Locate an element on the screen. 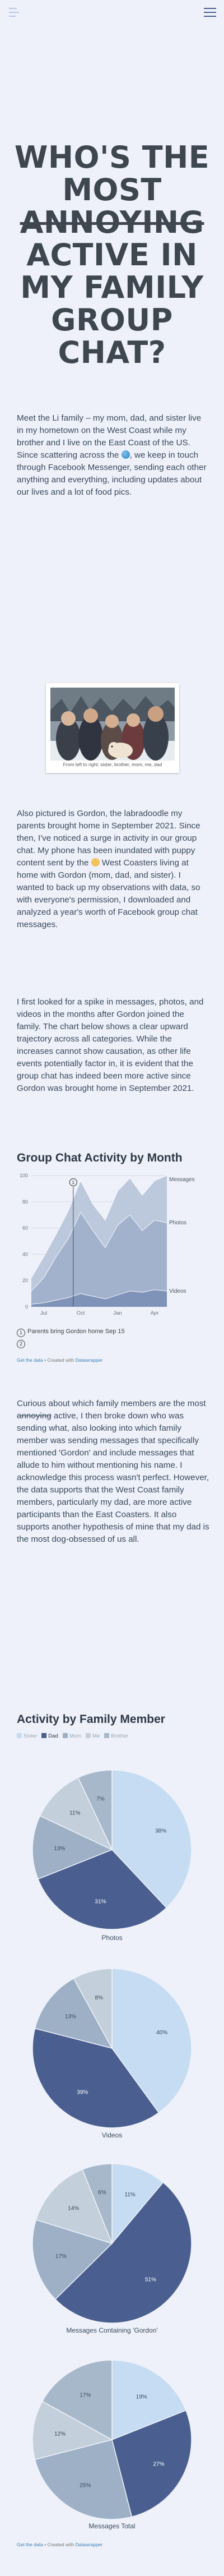 This screenshot has width=224, height=2576. legend-item-dad: Dad is located at coordinates (50, 1736).